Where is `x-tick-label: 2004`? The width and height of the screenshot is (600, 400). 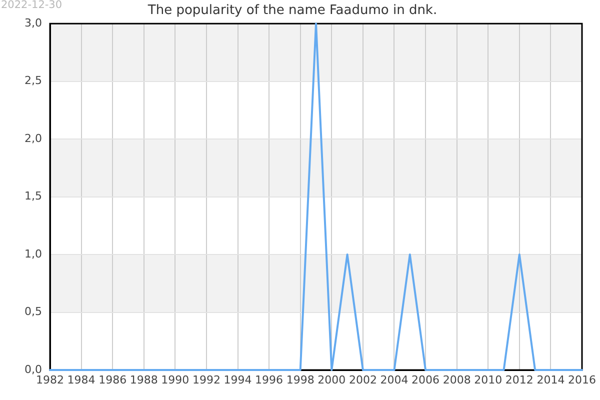
x-tick-label: 2004 is located at coordinates (394, 379).